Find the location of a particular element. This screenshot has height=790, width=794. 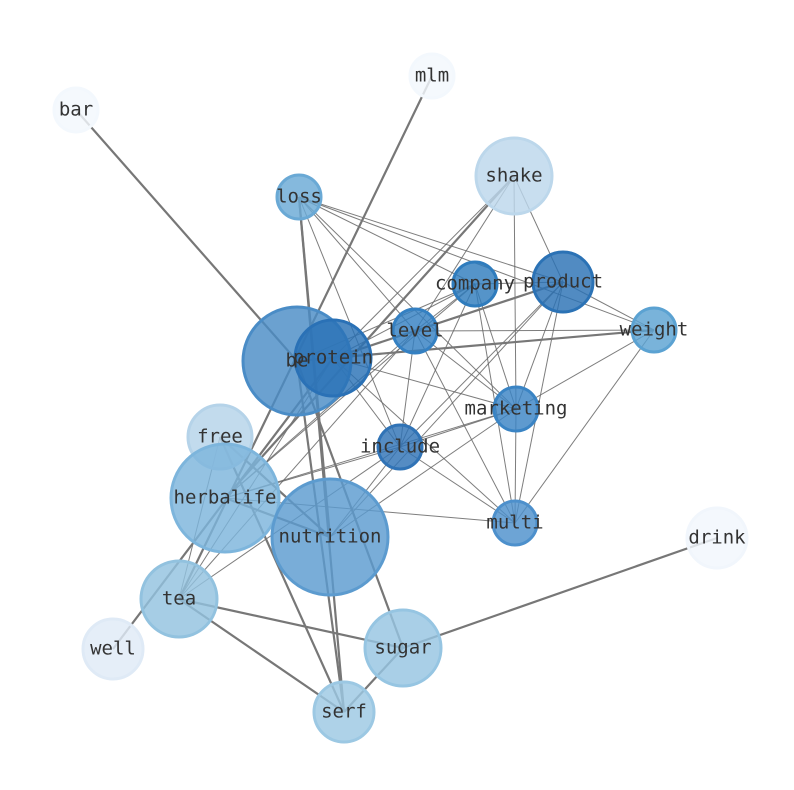

node-label: marketing is located at coordinates (516, 409).